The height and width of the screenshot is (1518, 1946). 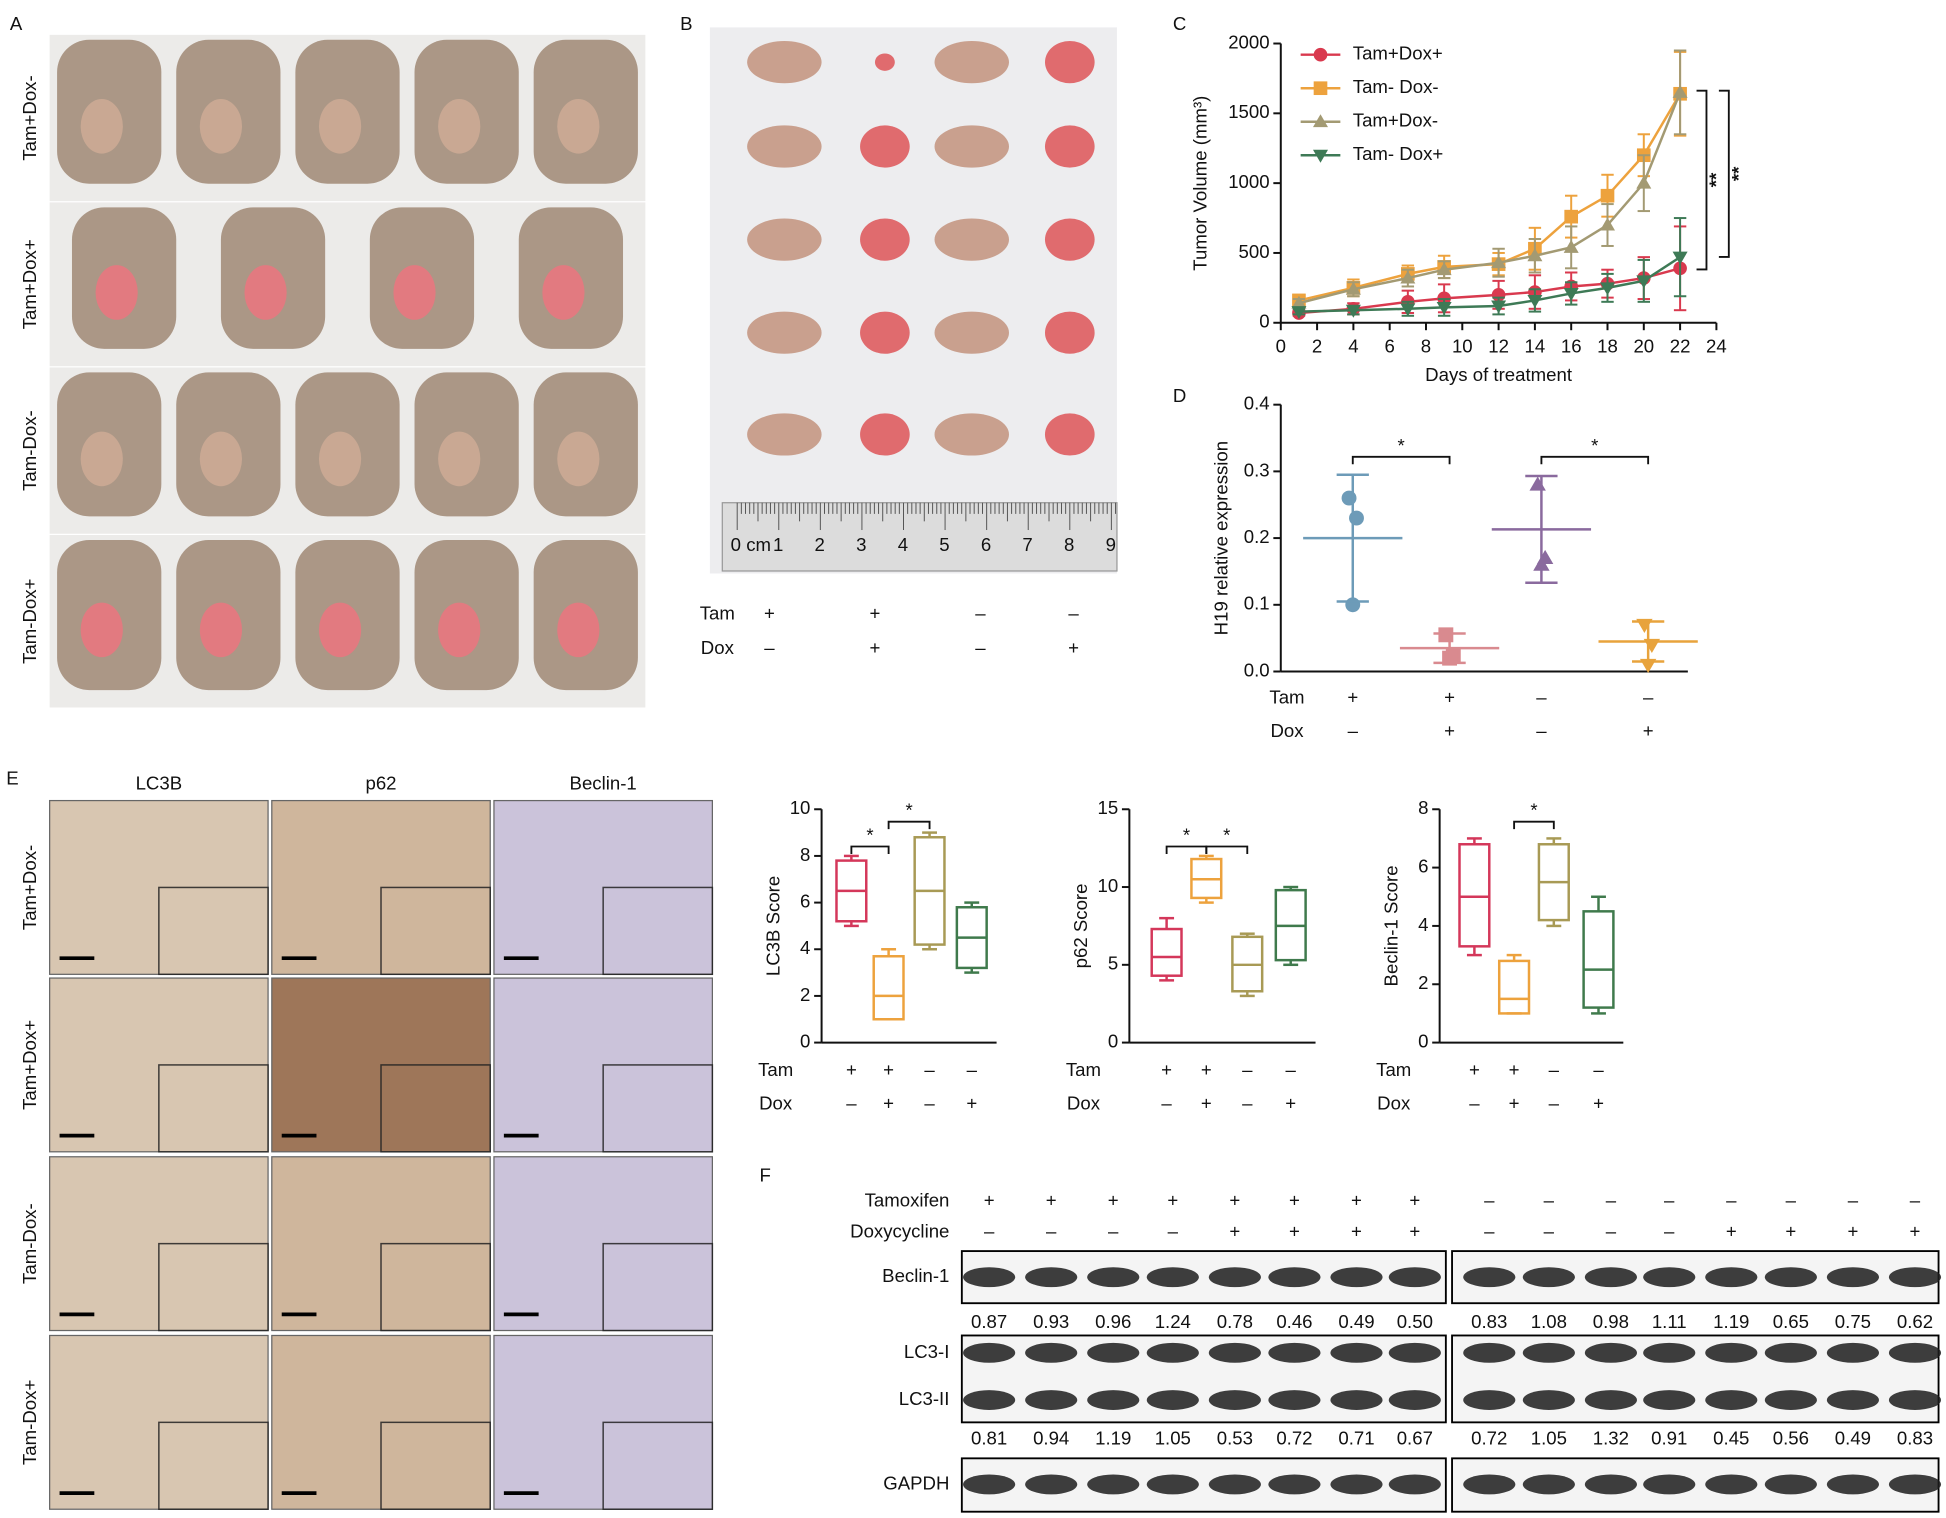 I want to click on row-label: Tam-Dox+, so click(x=29, y=1422).